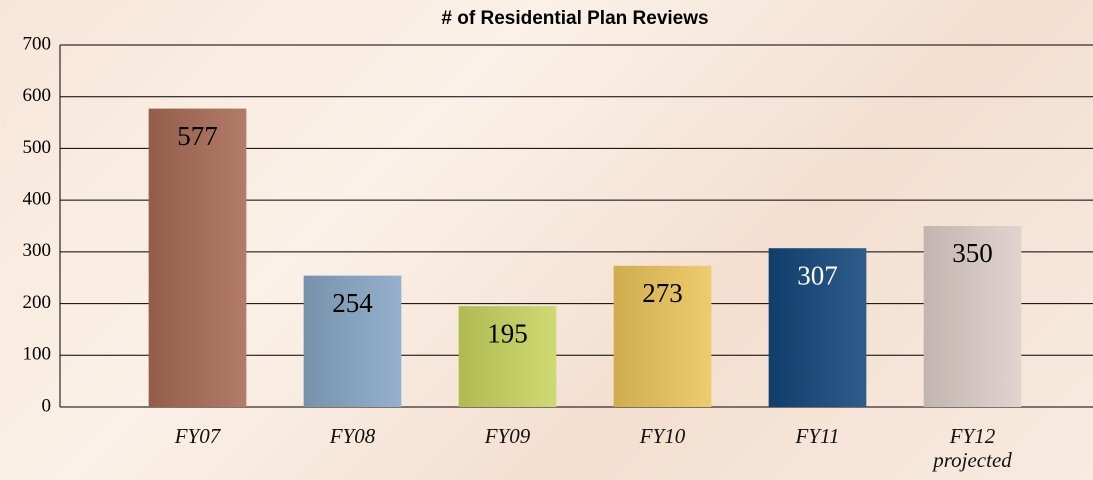 The height and width of the screenshot is (480, 1093). What do you see at coordinates (972, 253) in the screenshot?
I see `data-label: 350` at bounding box center [972, 253].